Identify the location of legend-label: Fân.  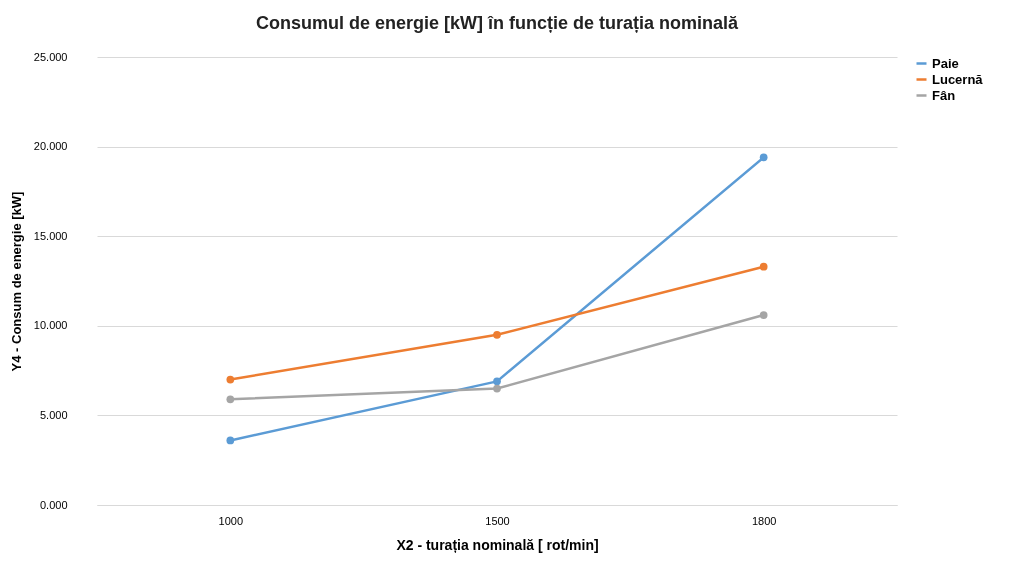
(944, 95).